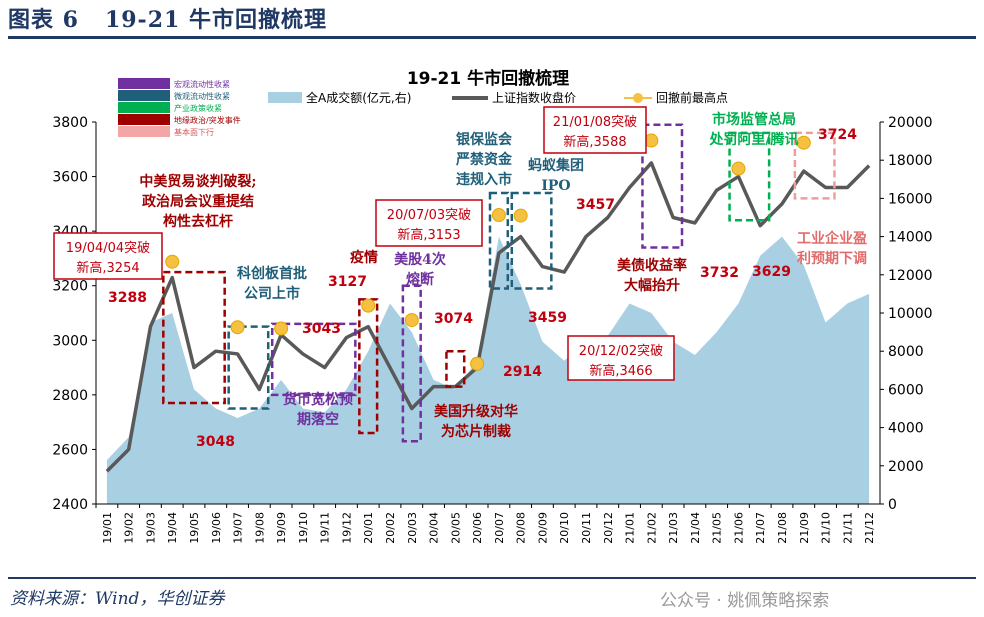 This screenshot has width=984, height=617. I want to click on x-tick-label: 19/10, so click(303, 528).